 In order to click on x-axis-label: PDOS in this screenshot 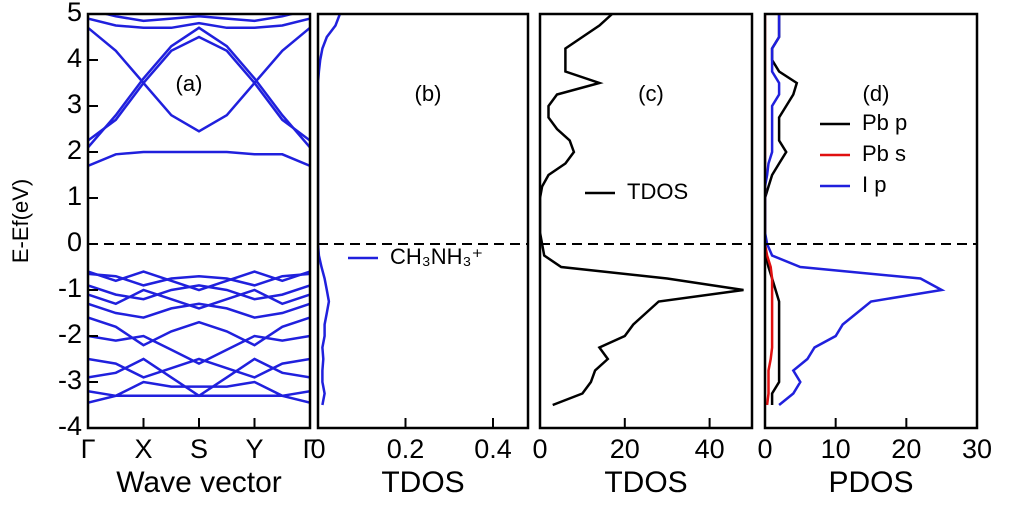, I will do `click(870, 482)`.